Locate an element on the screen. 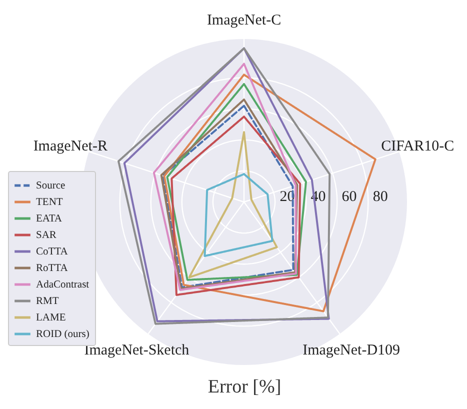 The width and height of the screenshot is (467, 409). legend-label: EATA is located at coordinates (49, 219).